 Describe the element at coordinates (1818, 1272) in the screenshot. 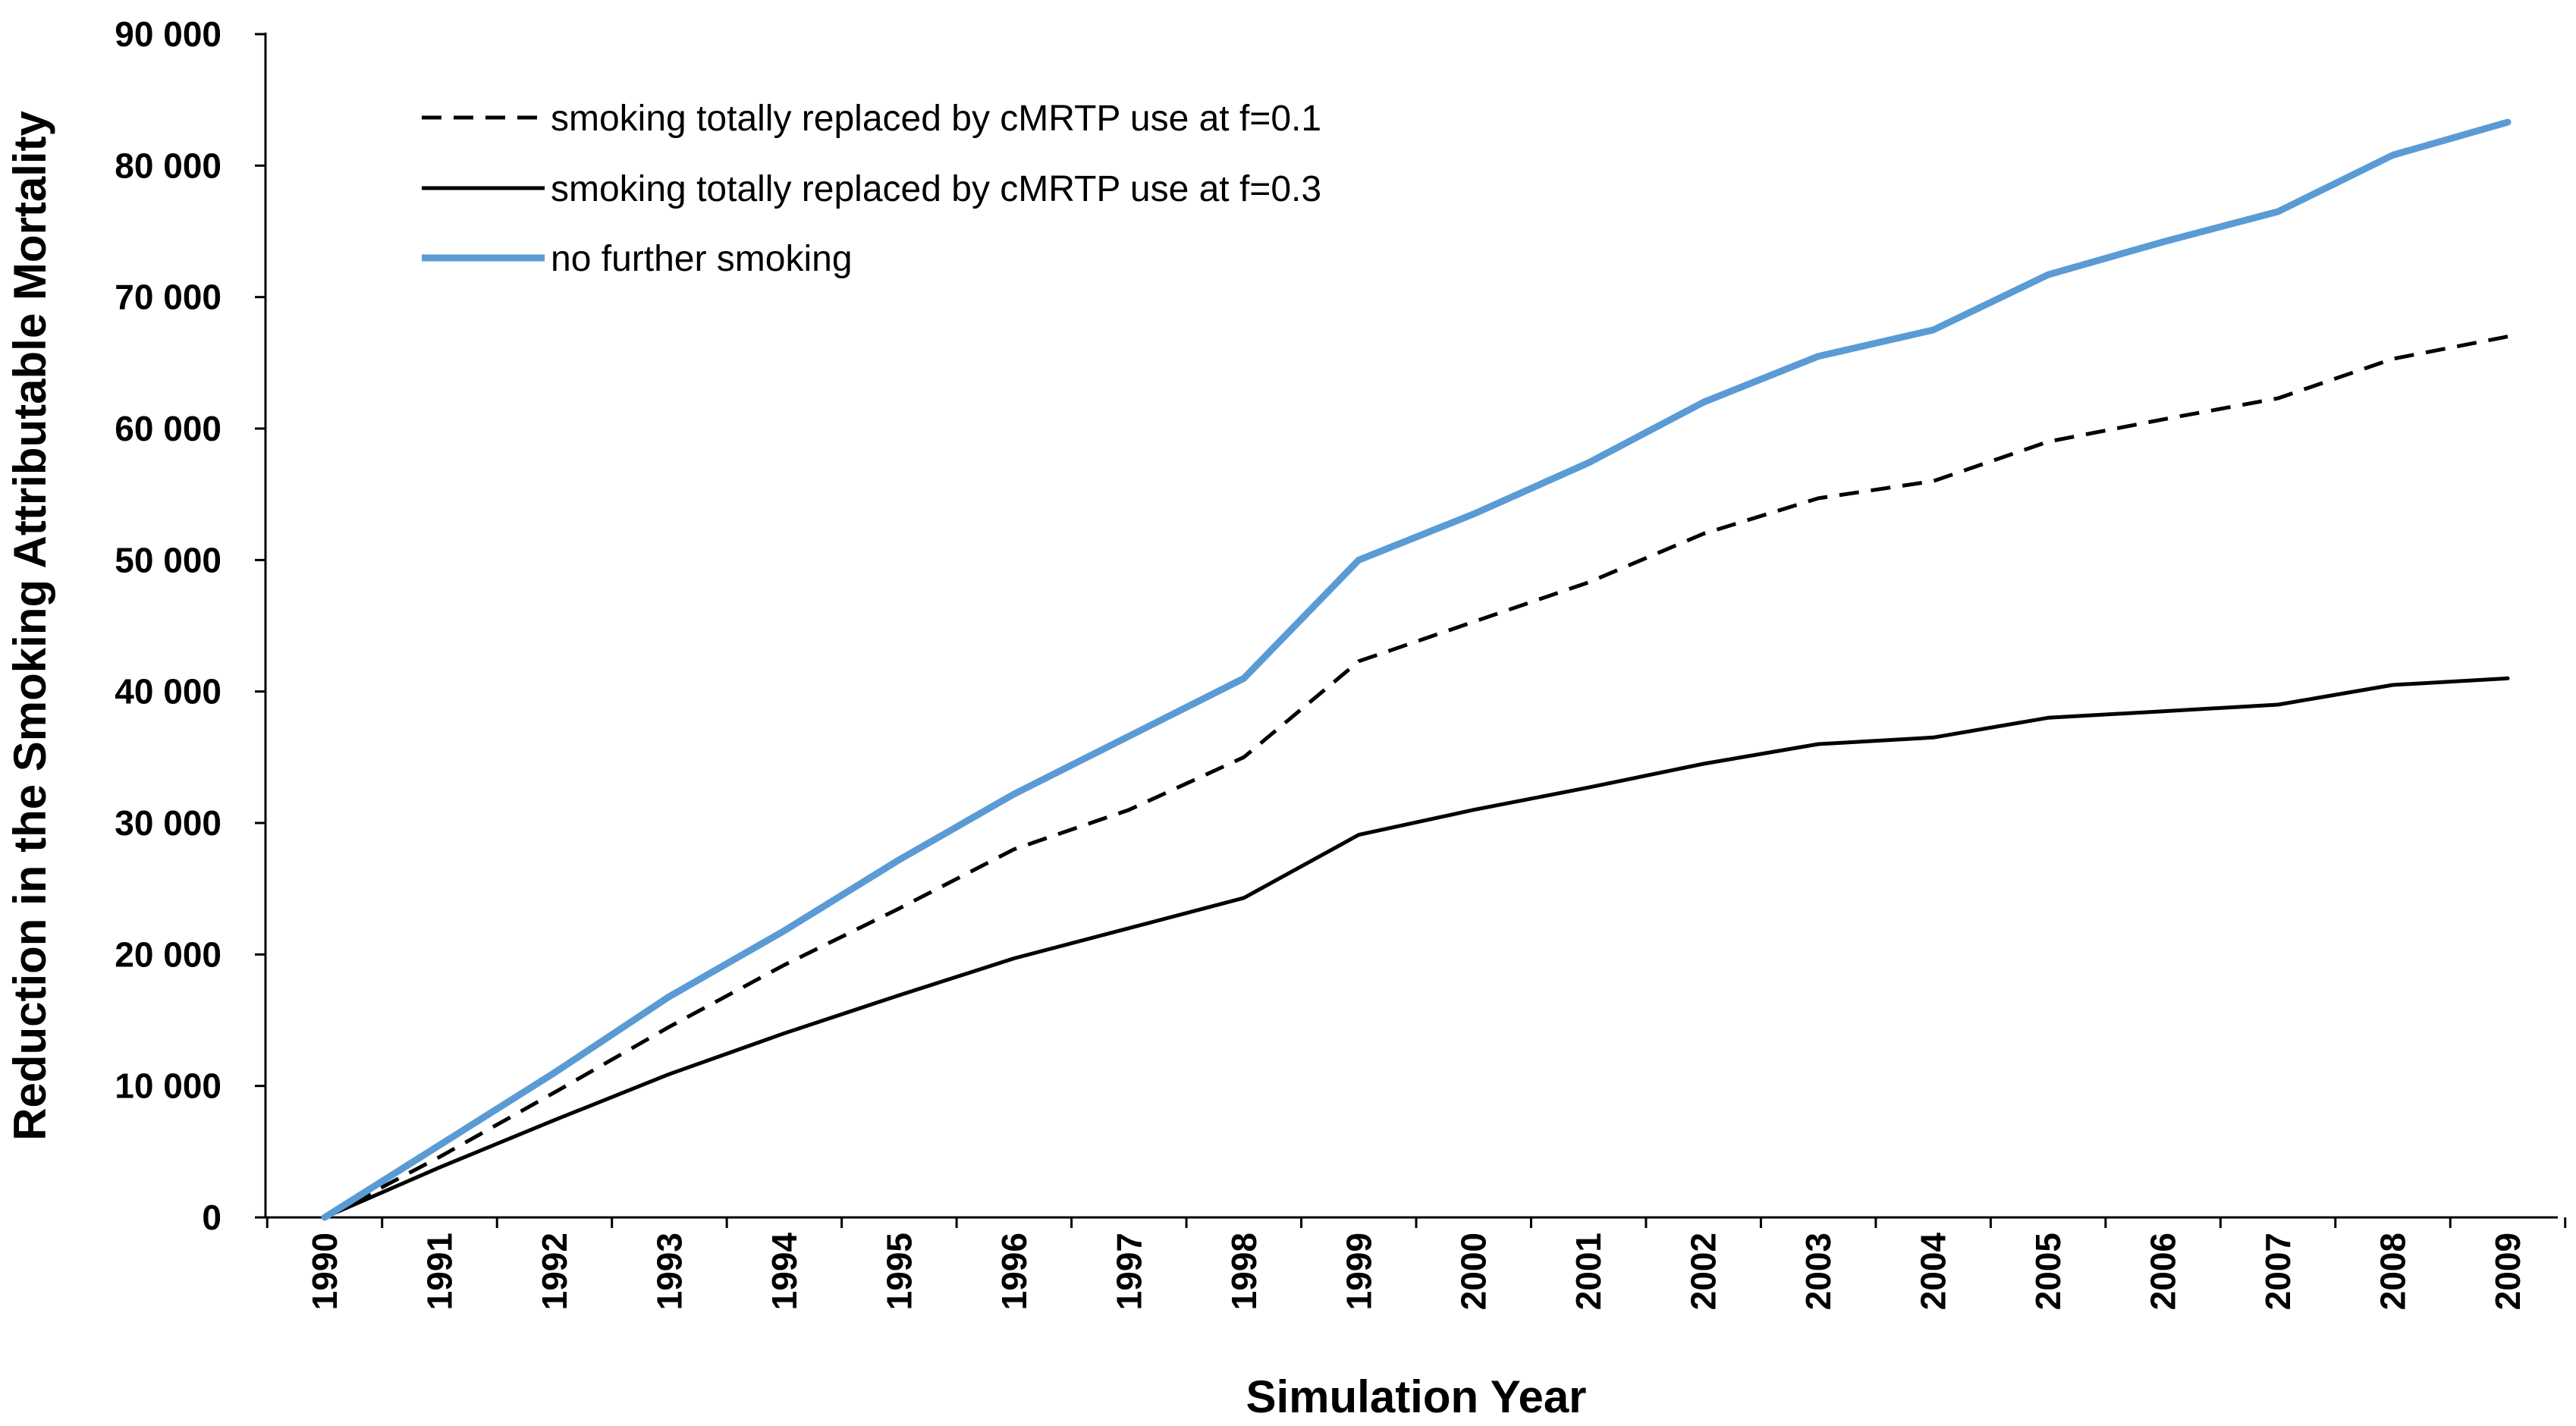

I see `x-tick-label: 2003` at that location.